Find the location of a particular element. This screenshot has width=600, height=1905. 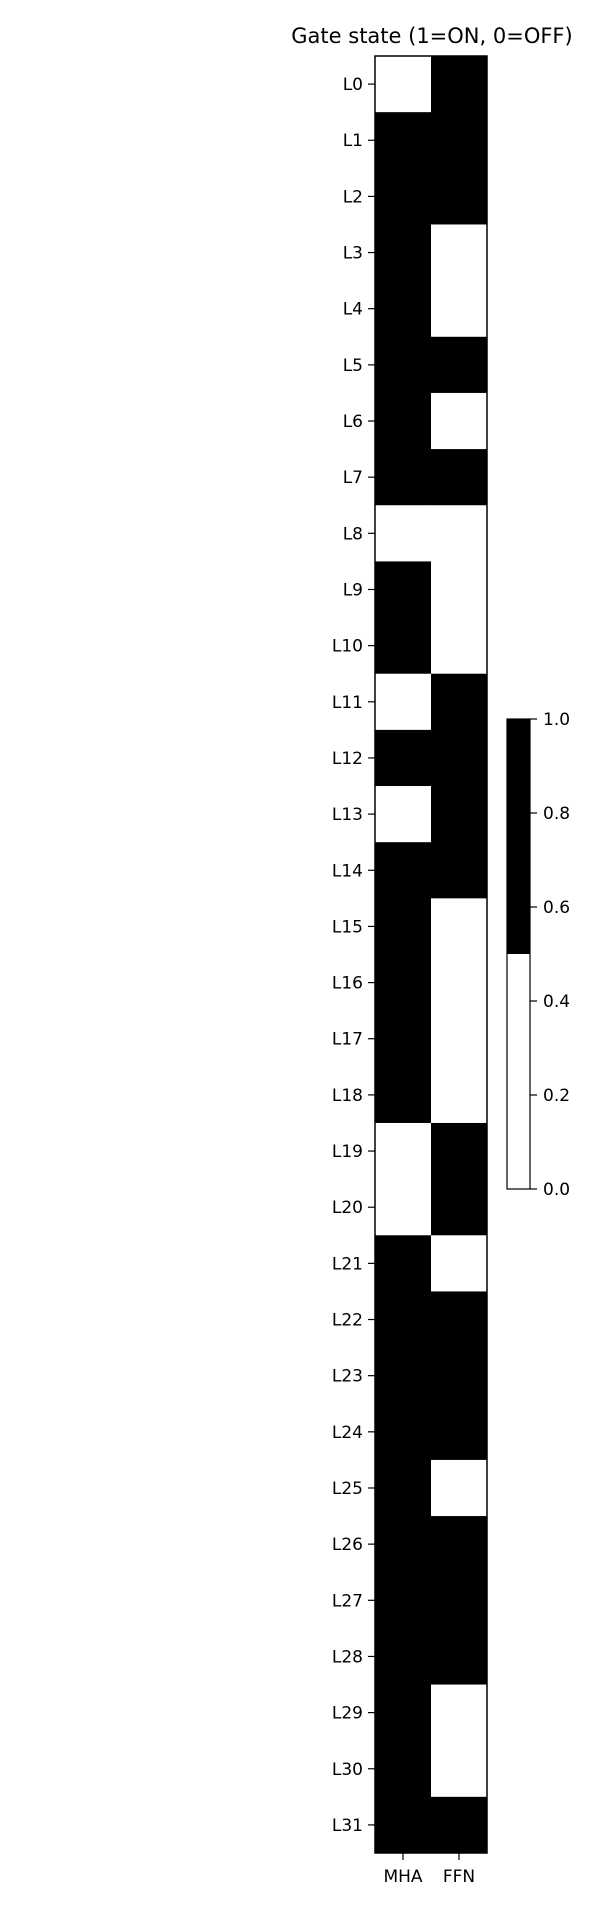

heatmap-cell-l27-ffn is located at coordinates (459, 1600).